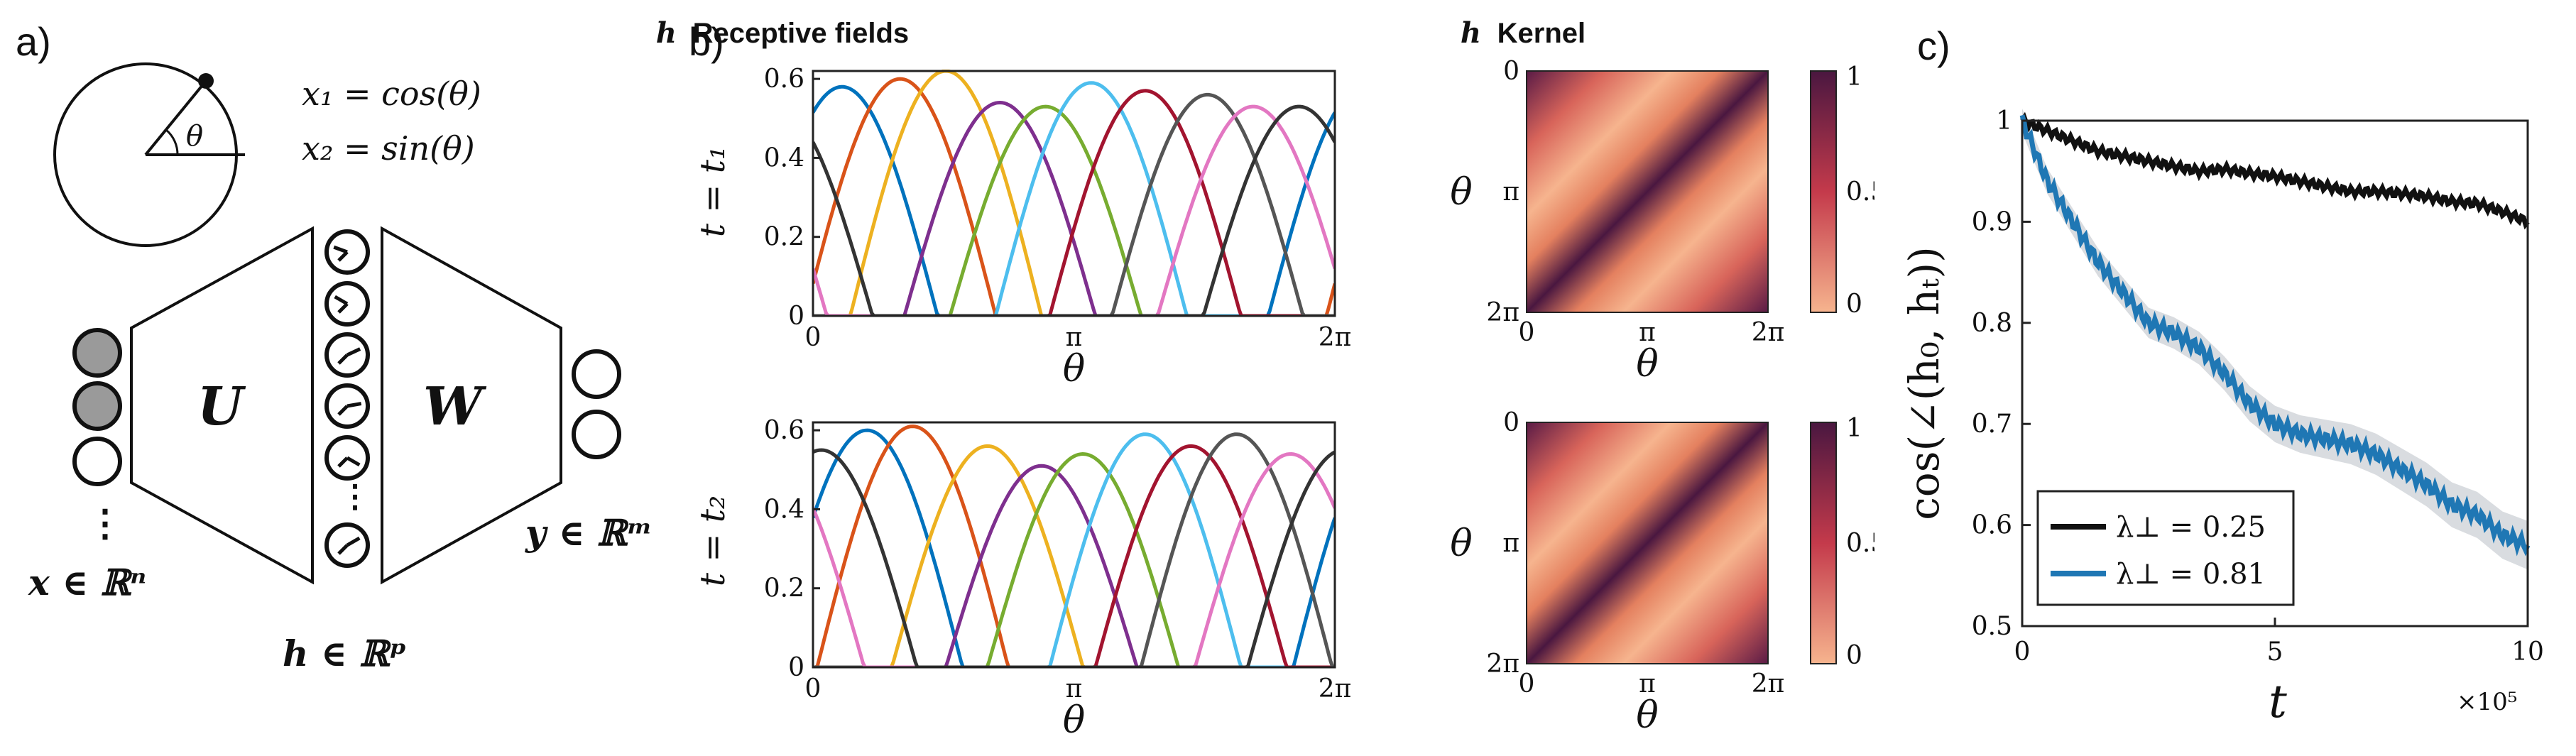 The width and height of the screenshot is (2576, 756). I want to click on rf-title-text: Receptive fields, so click(801, 34).